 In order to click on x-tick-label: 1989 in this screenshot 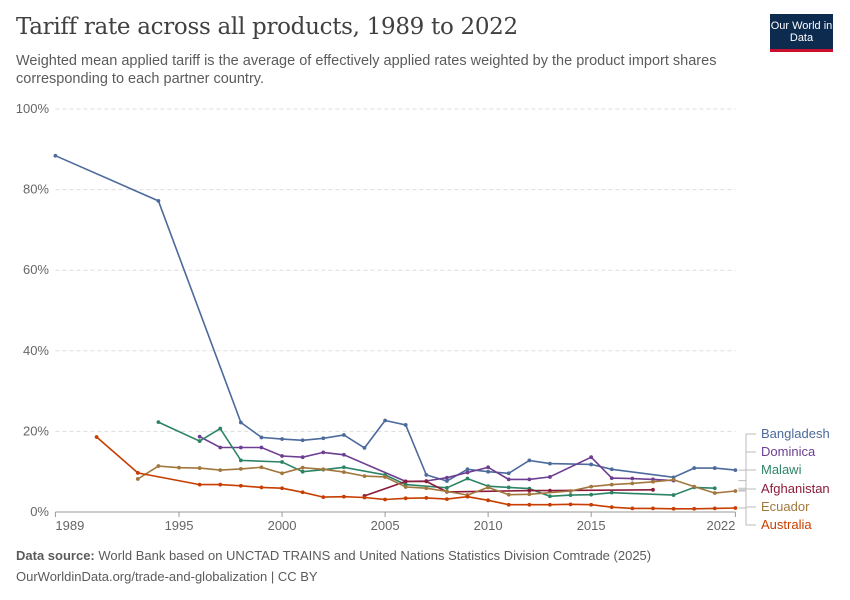, I will do `click(69, 525)`.